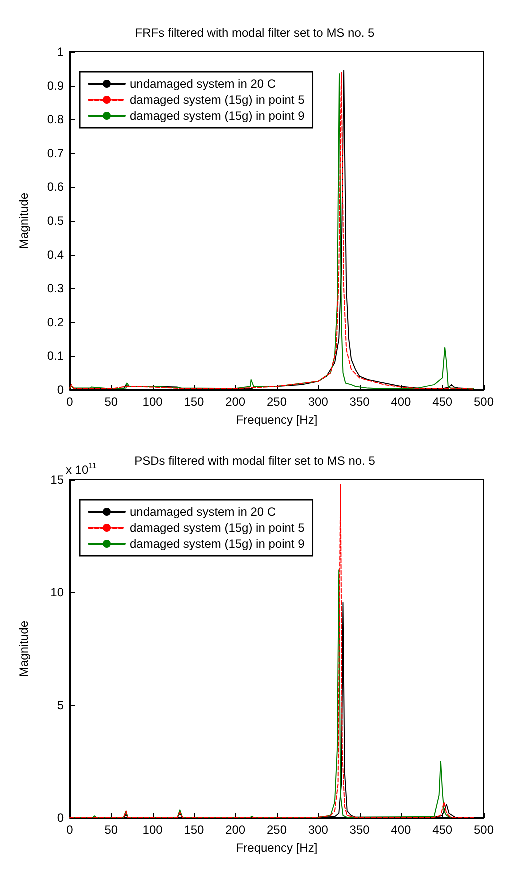  Describe the element at coordinates (60, 52) in the screenshot. I see `y-tick-label: 1` at that location.